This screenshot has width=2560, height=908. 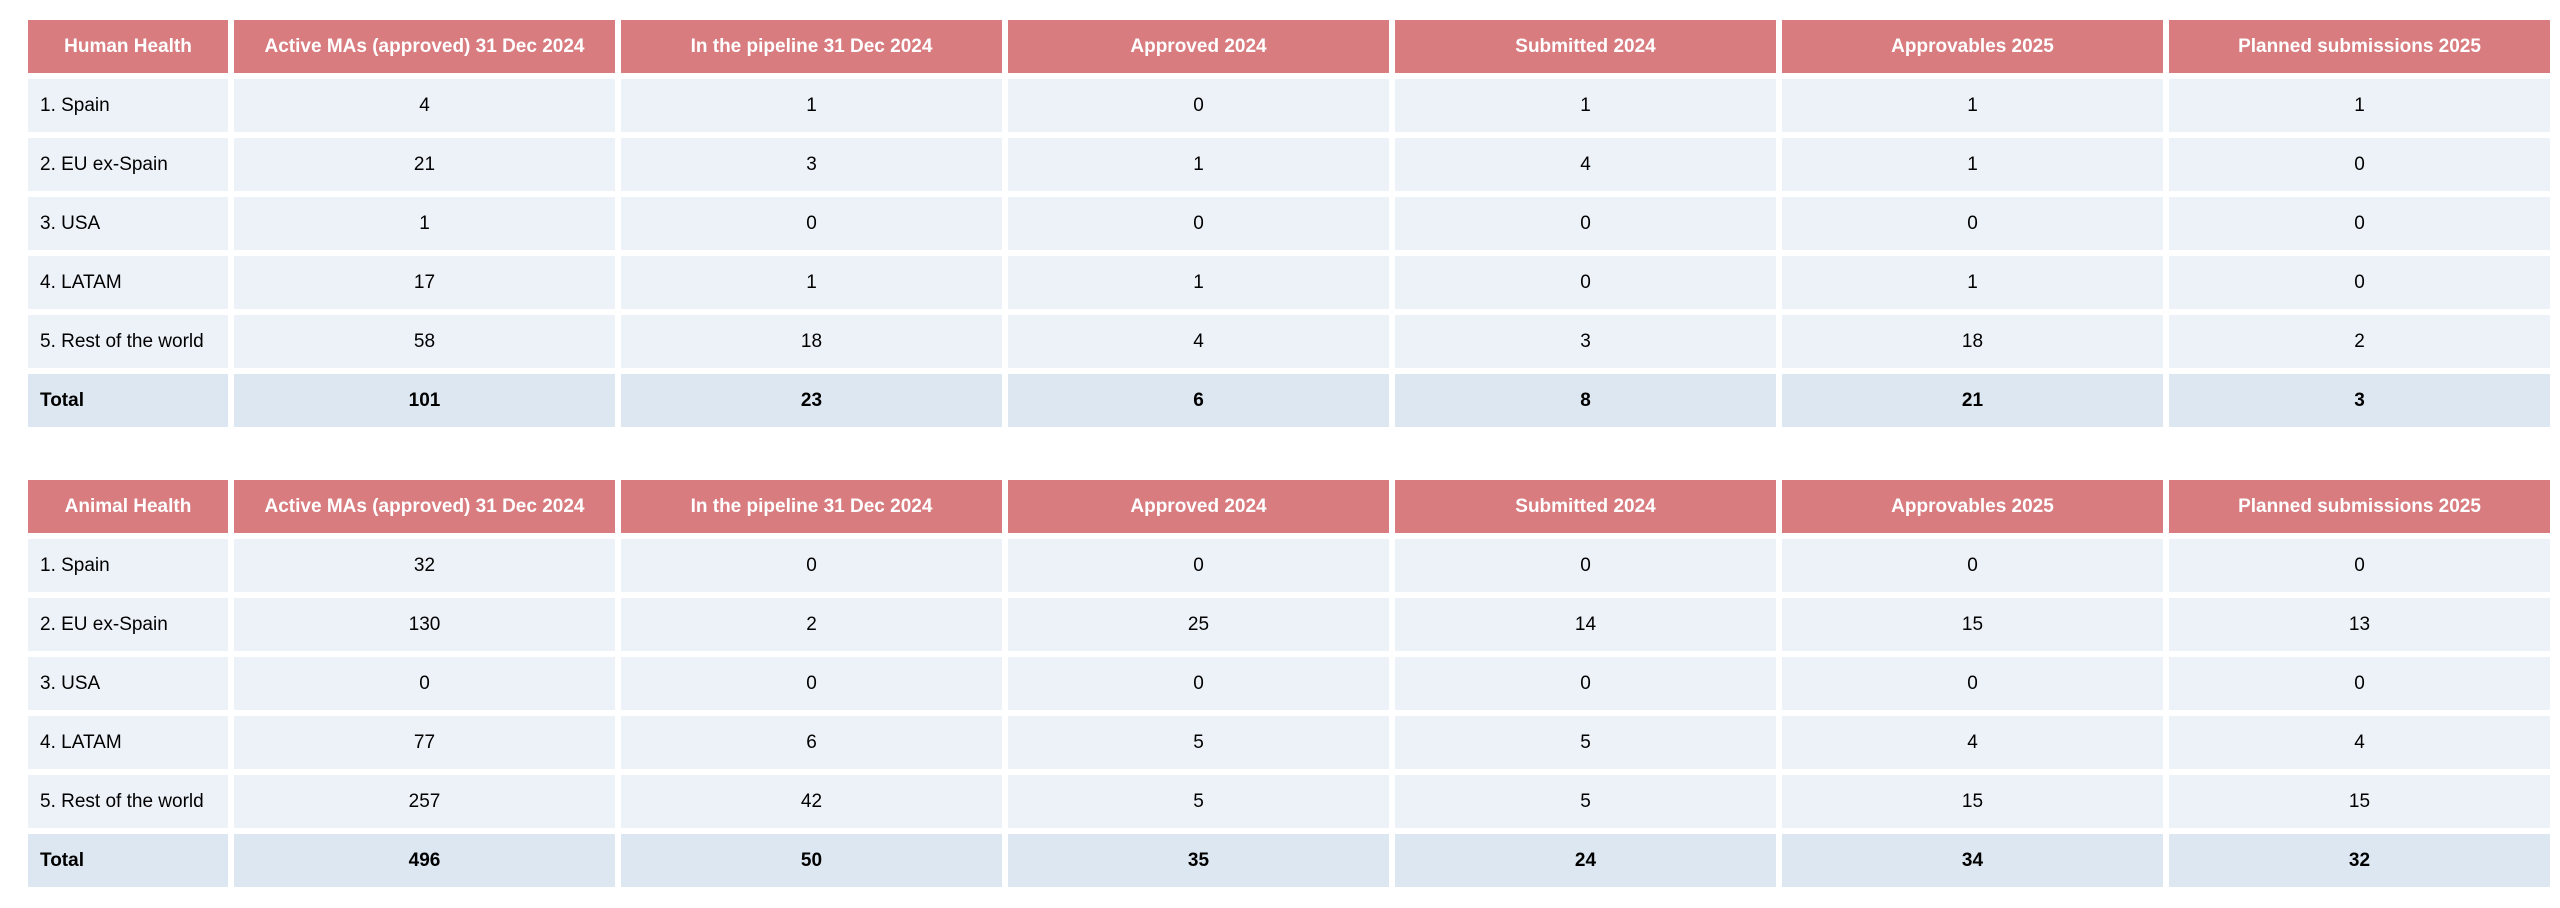 What do you see at coordinates (1198, 400) in the screenshot?
I see `total-cell: 6` at bounding box center [1198, 400].